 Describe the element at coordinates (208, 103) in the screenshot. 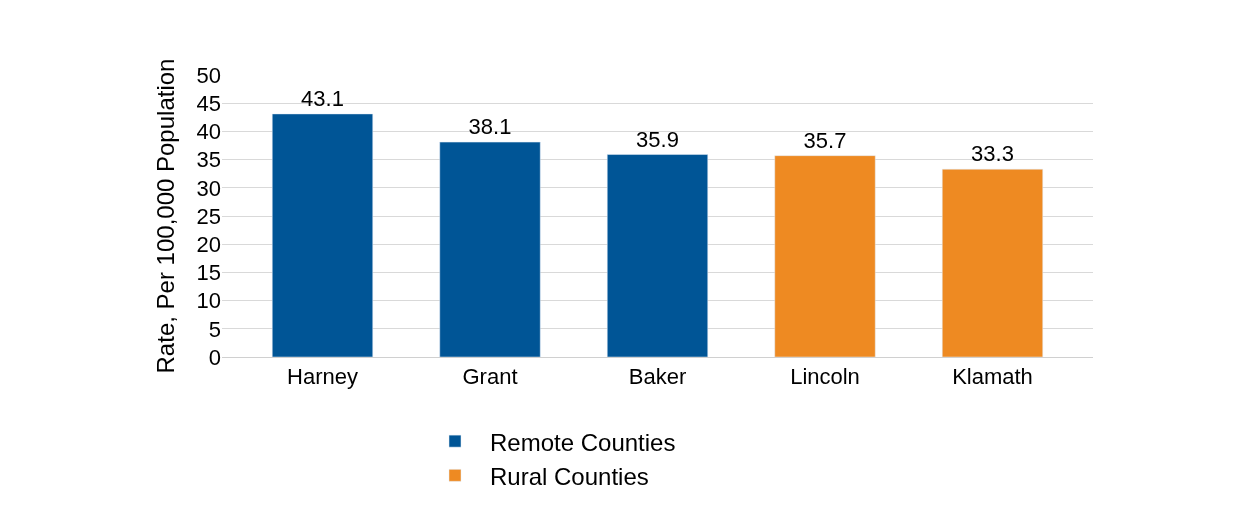

I see `y-tick-label: 45` at that location.